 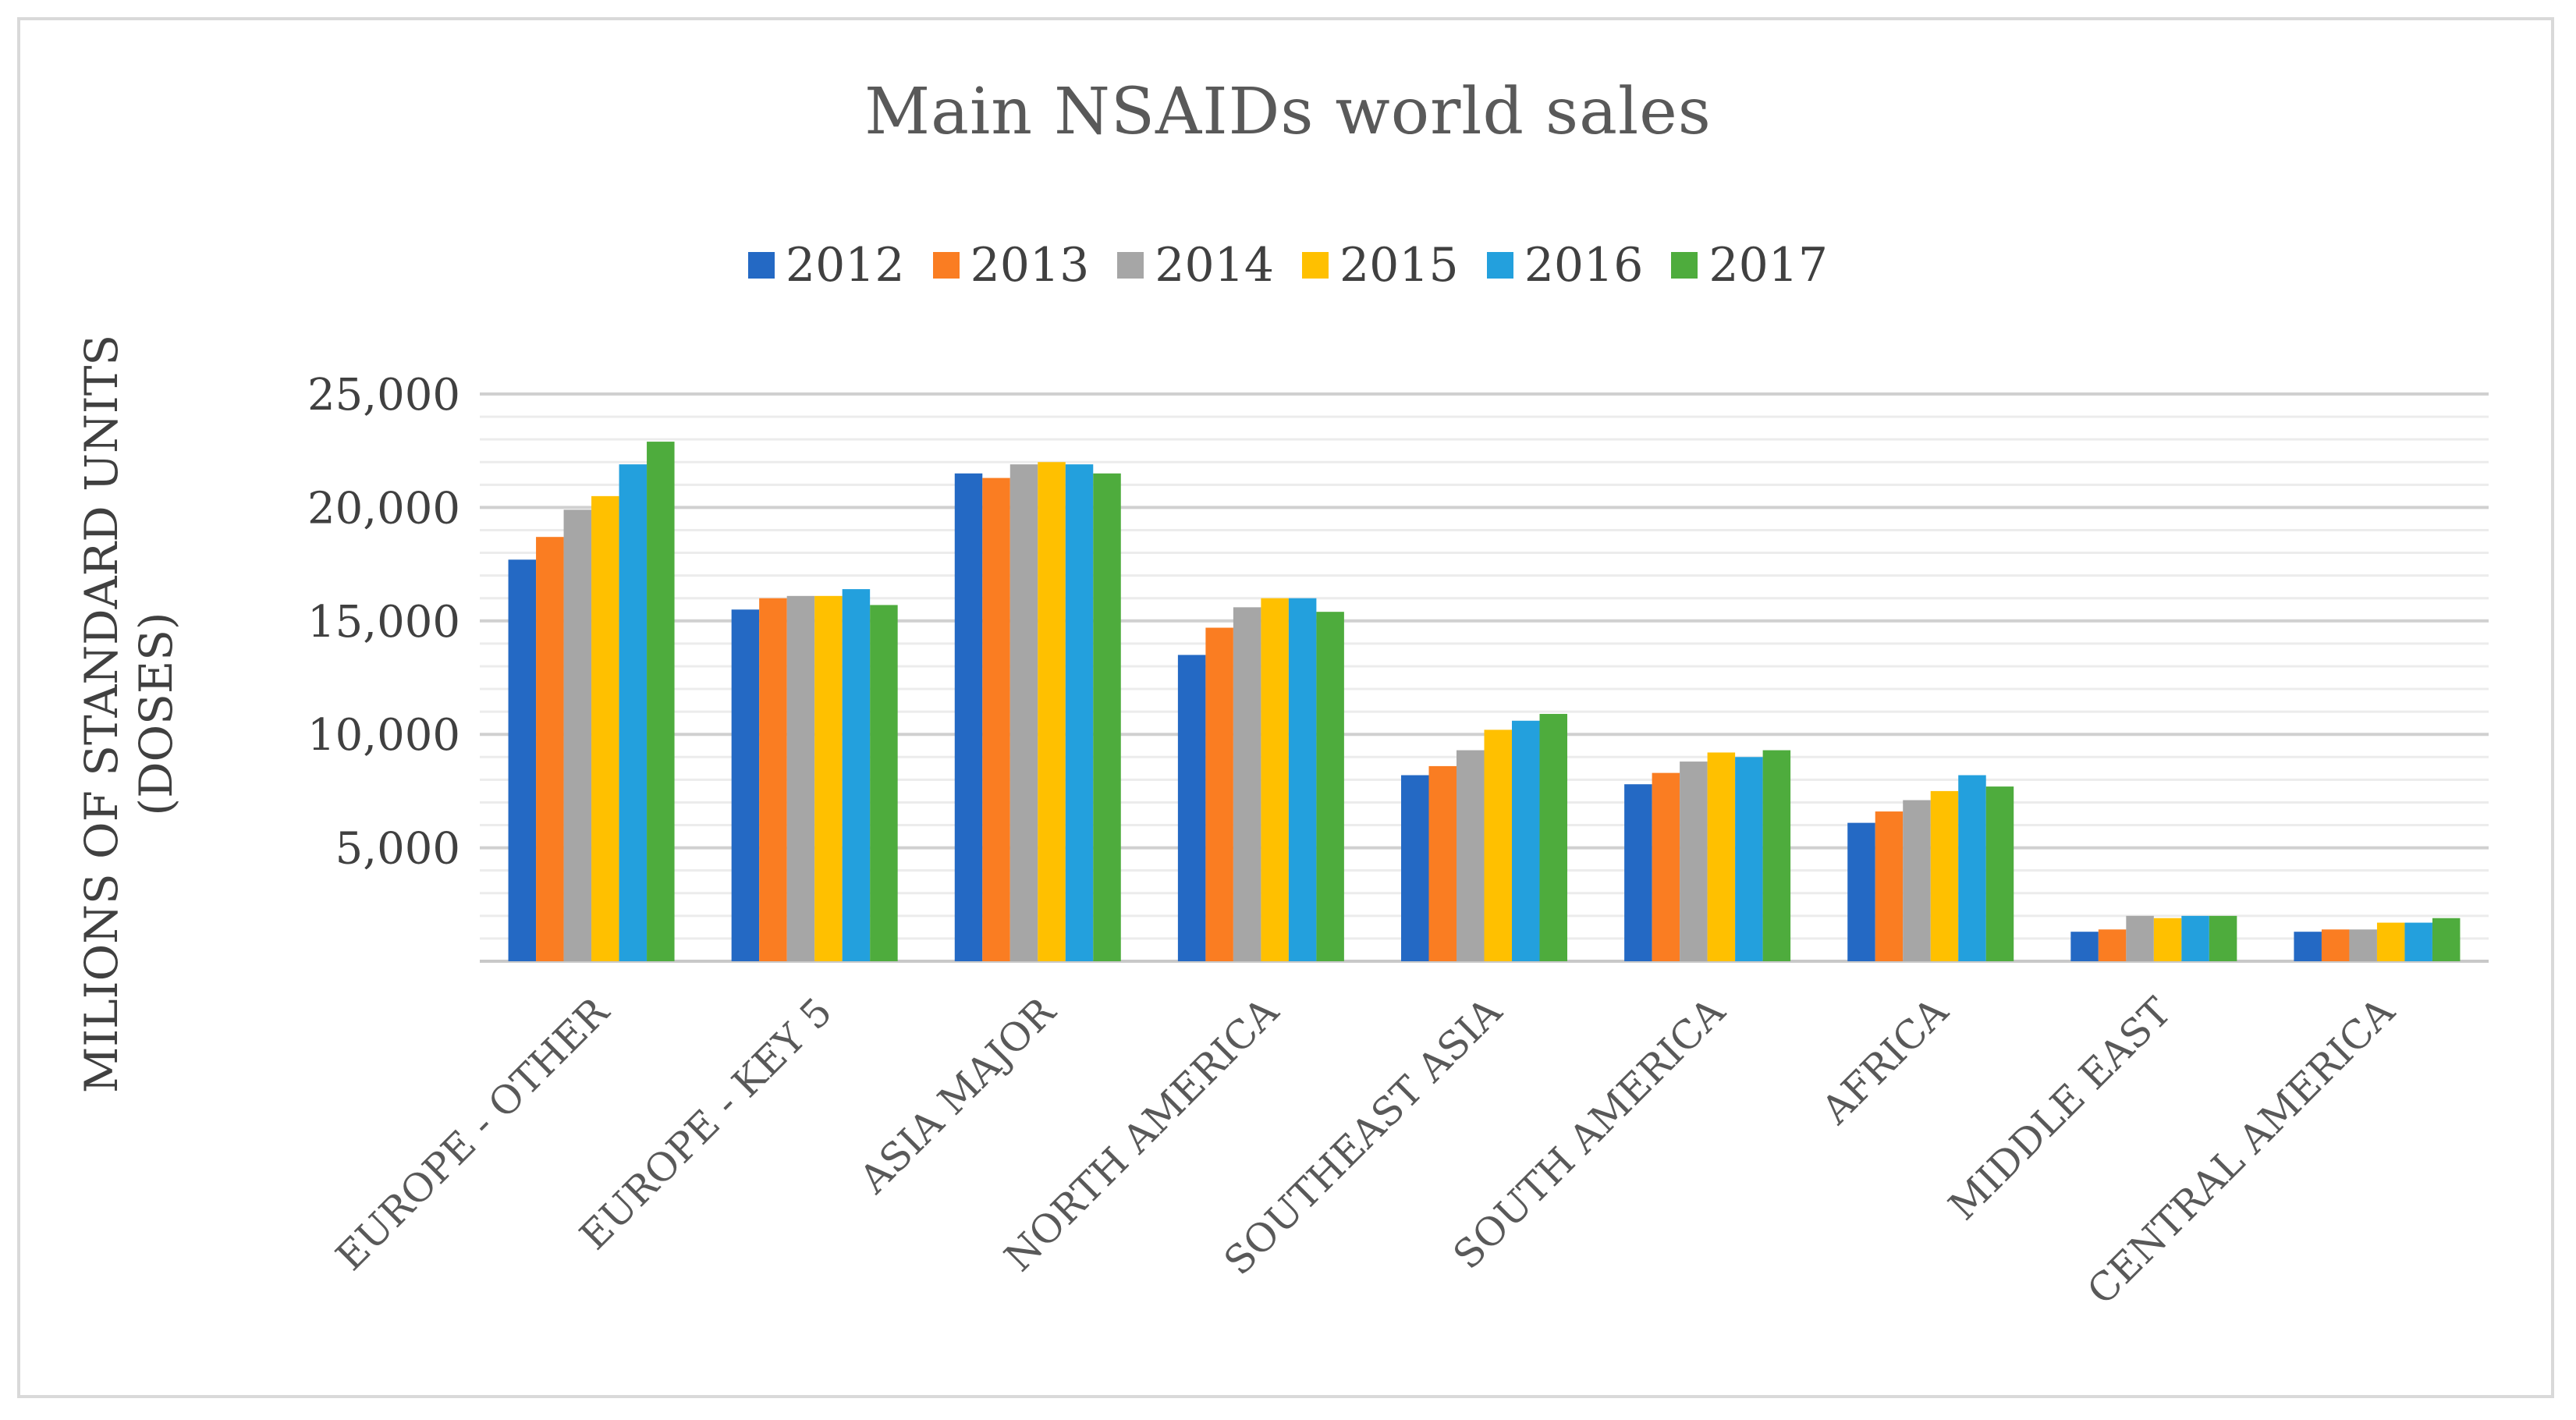 I want to click on legend-item-2017: 2017, so click(x=1749, y=265).